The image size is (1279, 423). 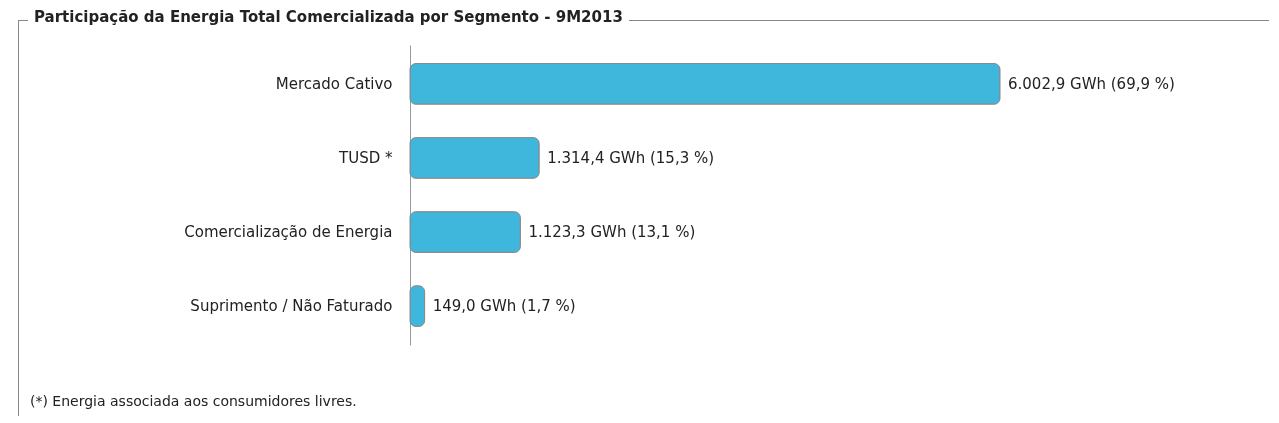 I want to click on y-tick-label: Mercado Cativo, so click(x=334, y=83).